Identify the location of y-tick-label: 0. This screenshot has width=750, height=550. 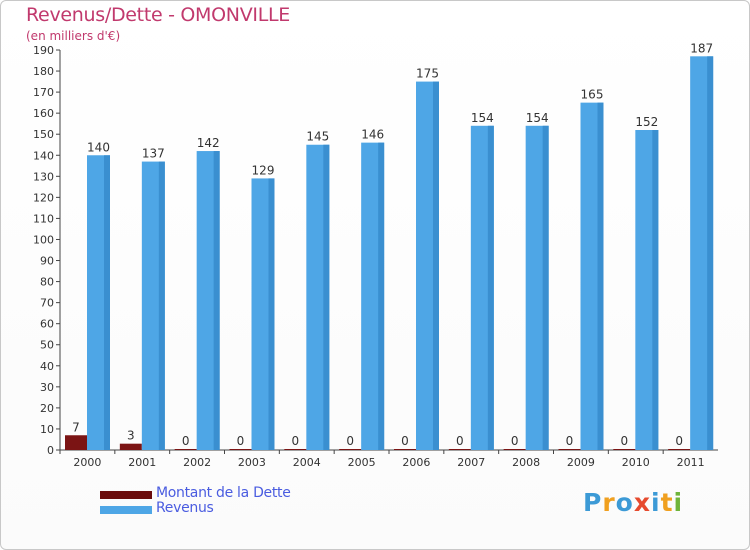
(50, 450).